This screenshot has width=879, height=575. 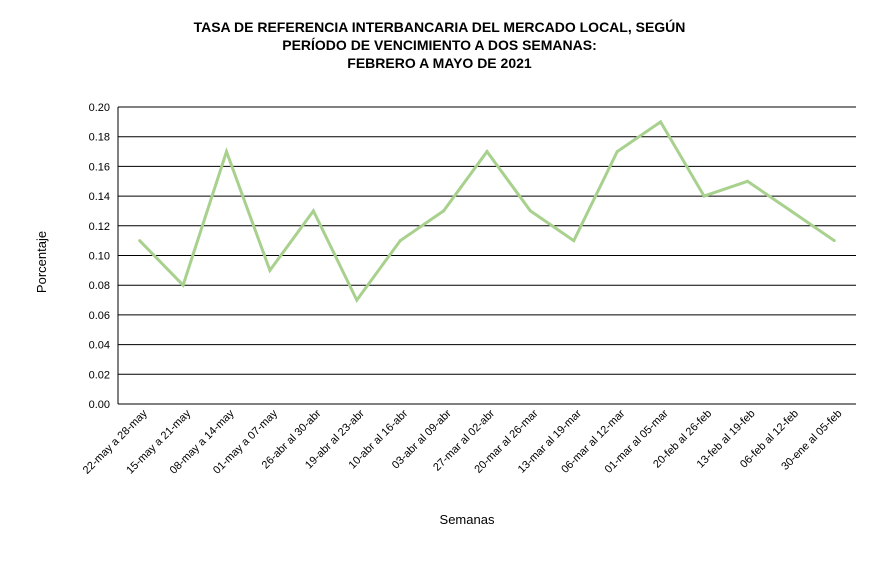 I want to click on chart-title-line-3: FEBRERO A MAYO DE 2021, so click(x=439, y=63).